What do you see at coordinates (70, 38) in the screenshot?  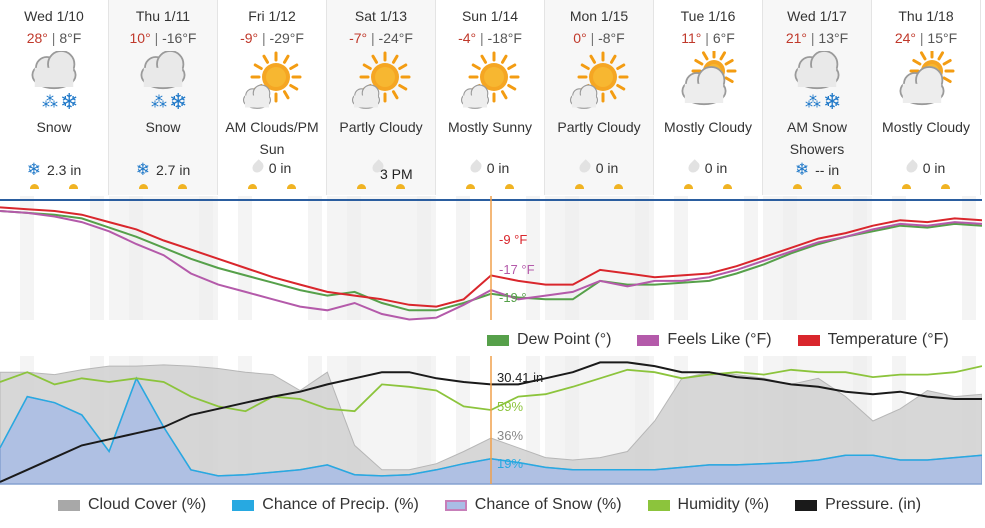 I see `low-temp: 8°F` at bounding box center [70, 38].